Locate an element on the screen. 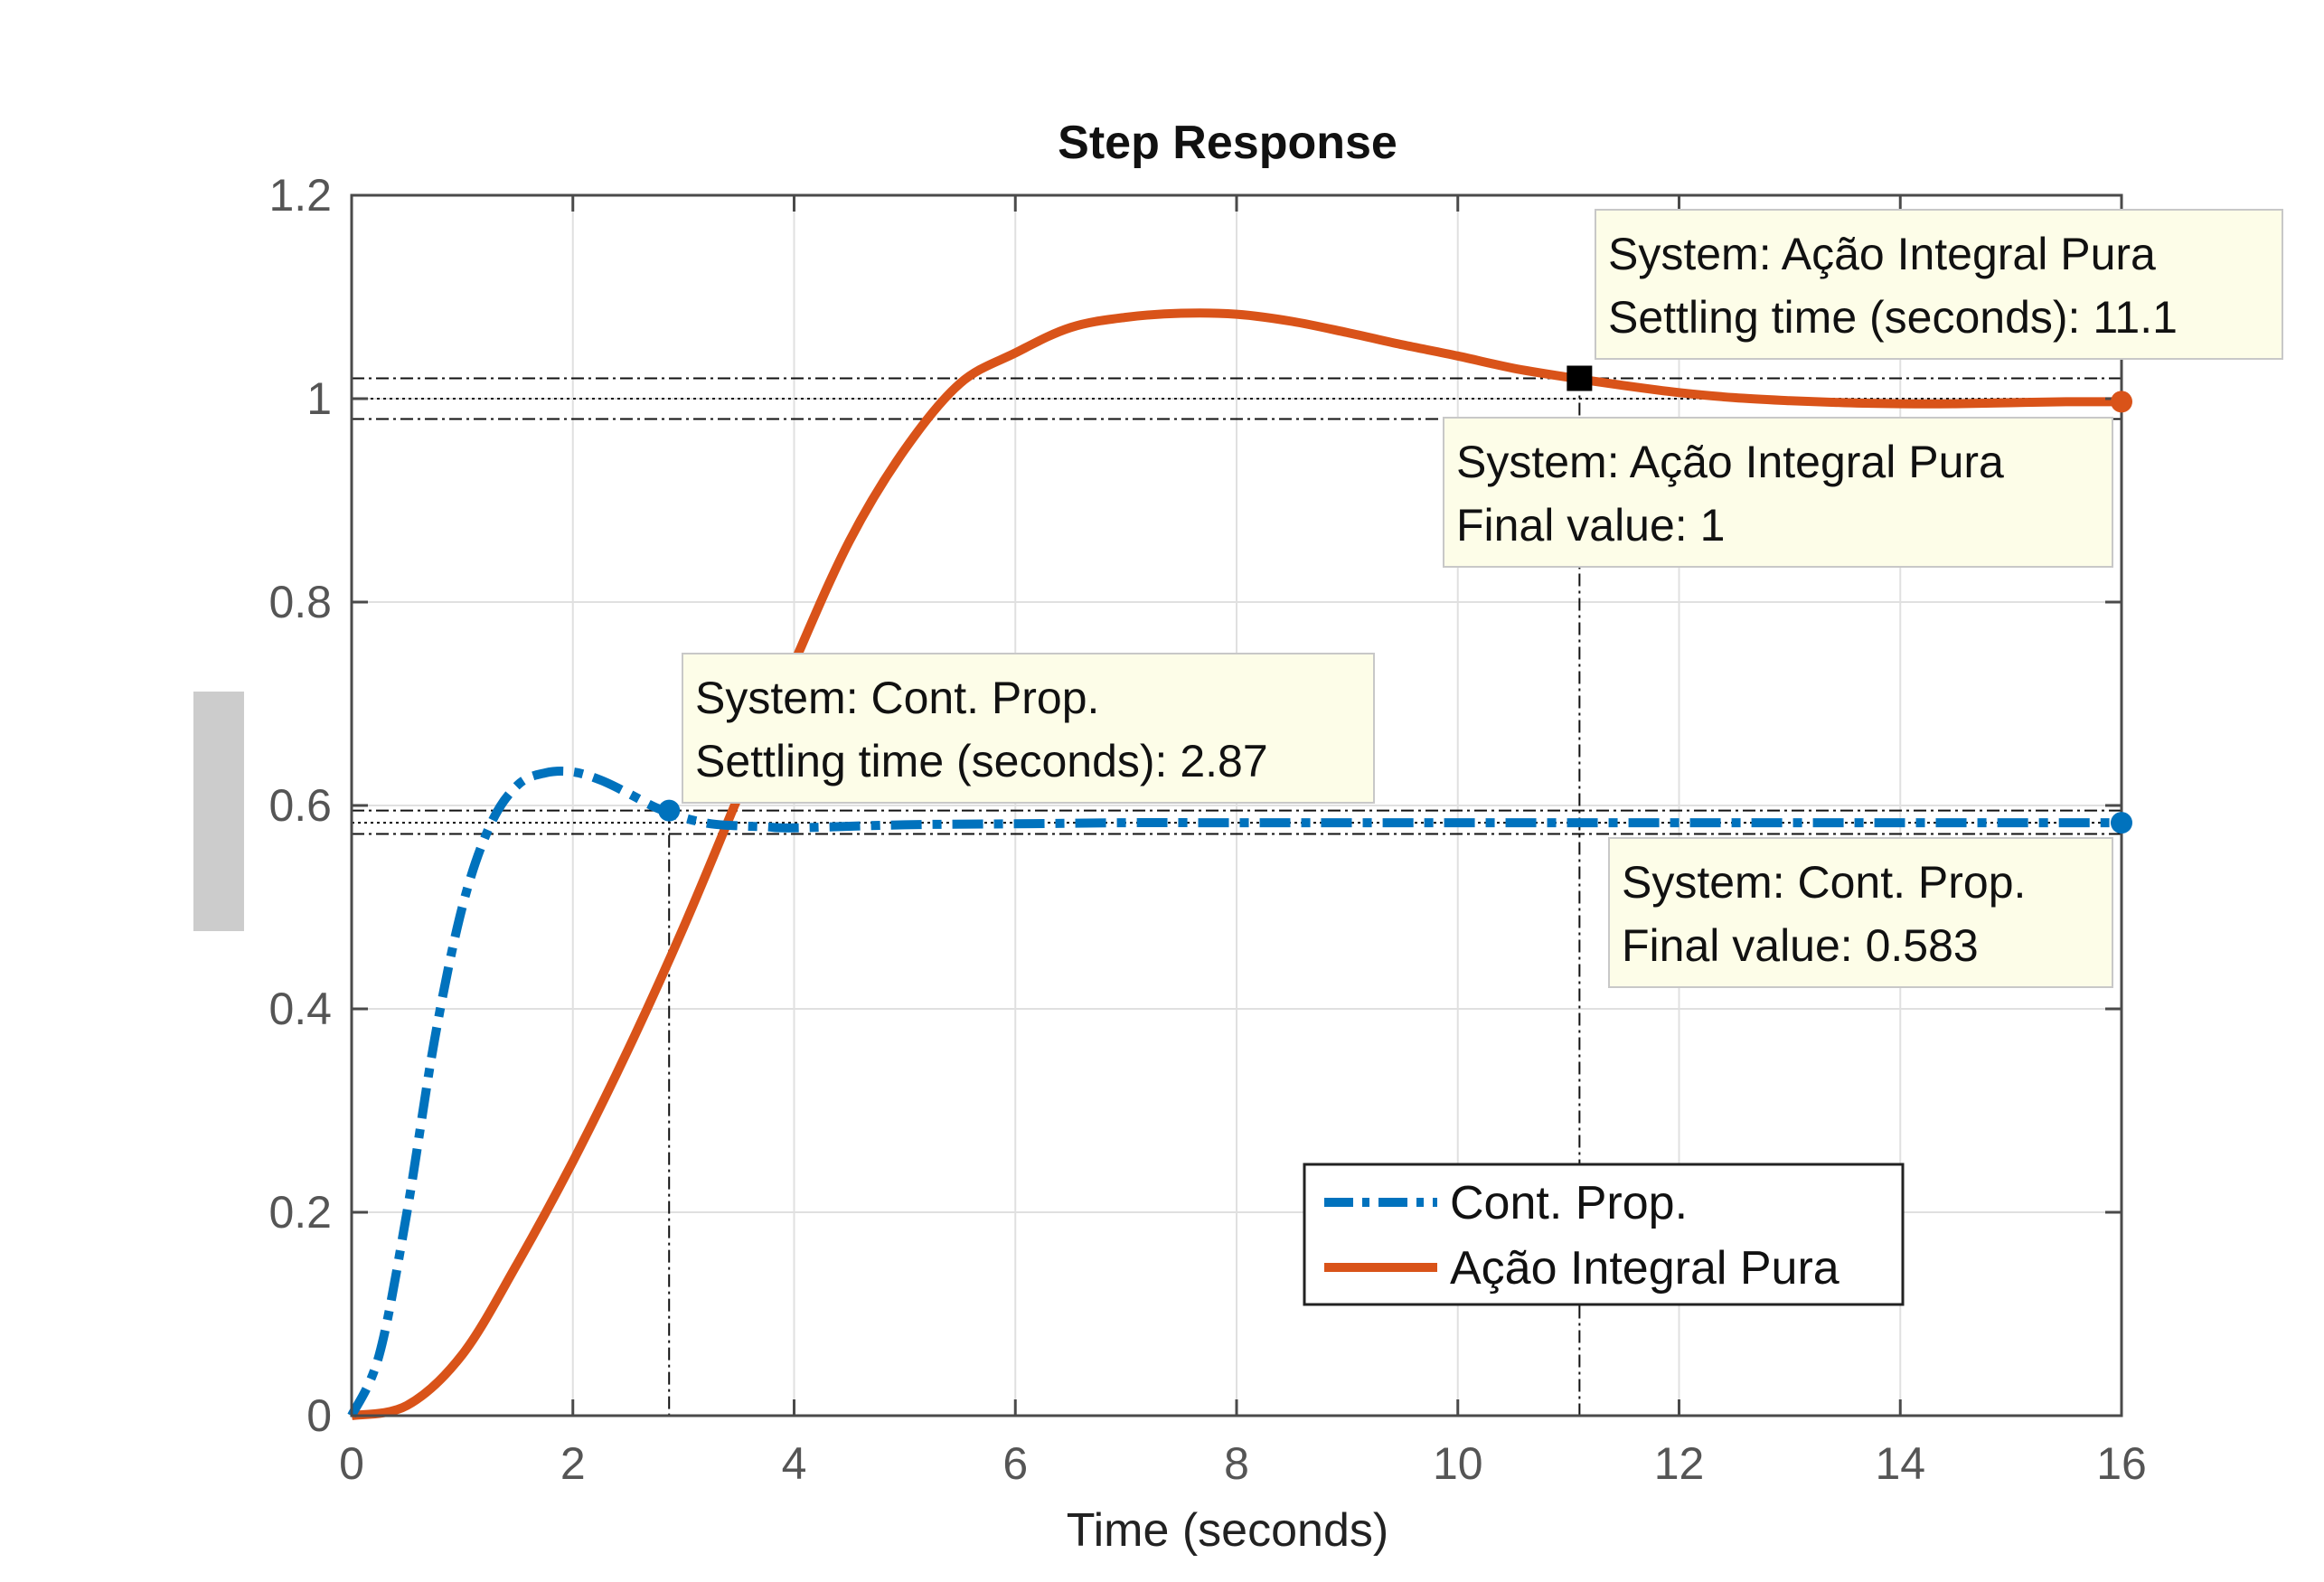  x-tick-label: 14 is located at coordinates (1900, 1463).